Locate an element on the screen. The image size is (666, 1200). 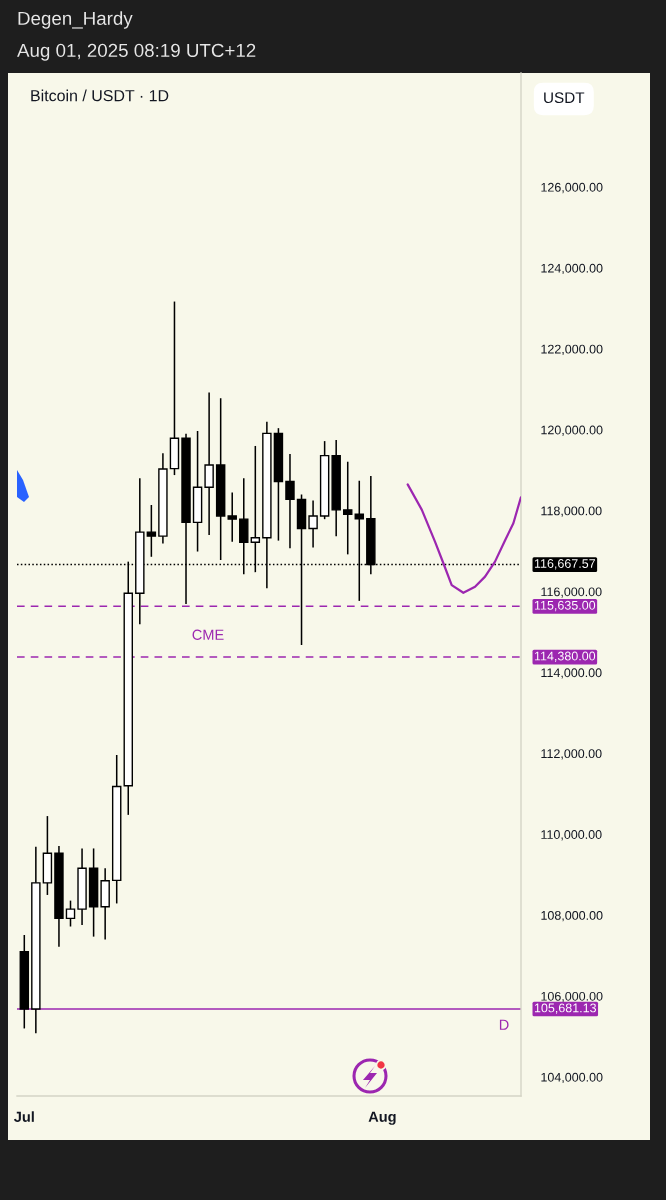
ref-line-label: 116,667.57 is located at coordinates (565, 564).